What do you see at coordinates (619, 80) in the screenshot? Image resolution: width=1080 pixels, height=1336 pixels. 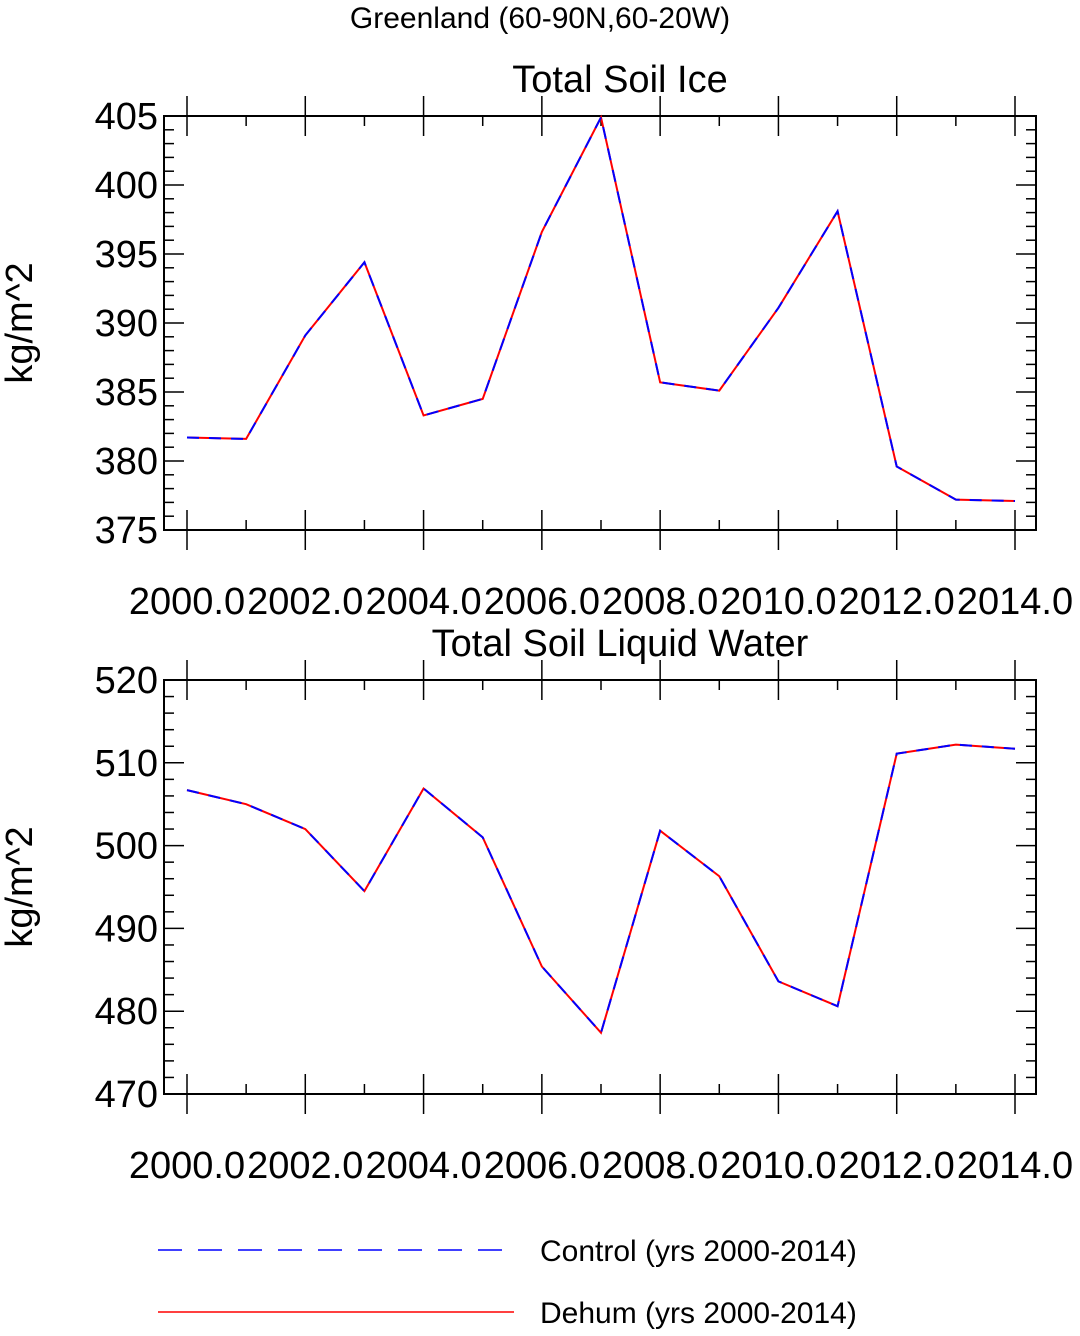 I see `chart-title: Total Soil Ice` at bounding box center [619, 80].